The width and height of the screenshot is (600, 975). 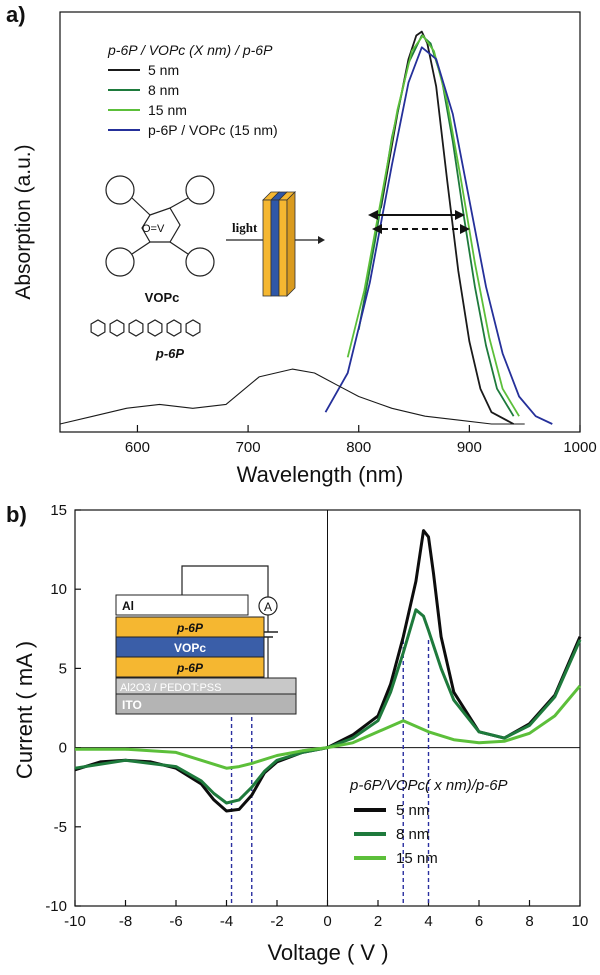 I want to click on layer-pedot-label: Al2O3 / PEDOT:PSS, so click(x=170, y=688).